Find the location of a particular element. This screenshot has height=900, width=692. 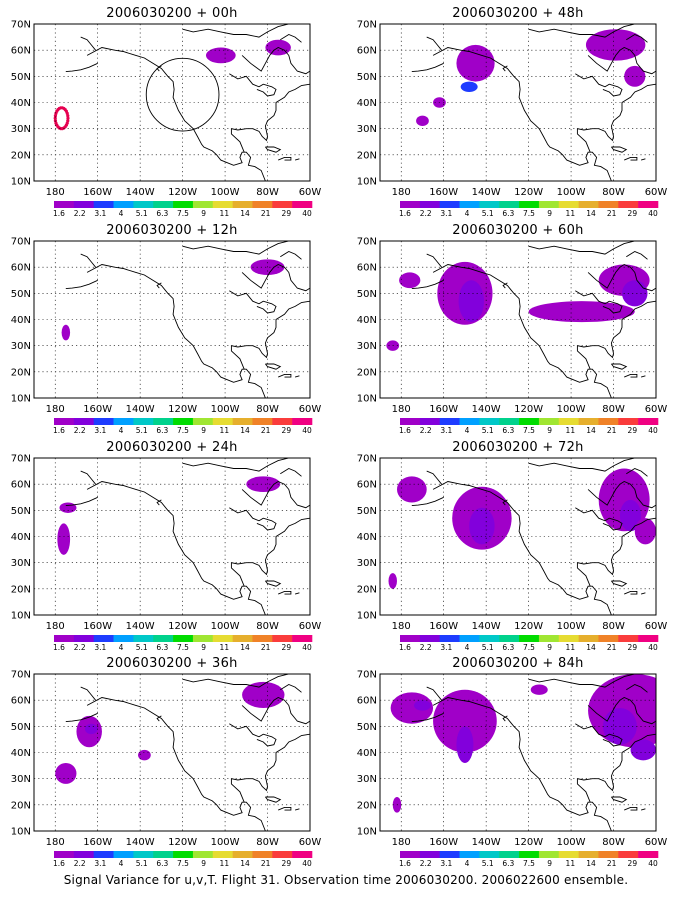

lat-tick-label: 60N is located at coordinates (21, 485).